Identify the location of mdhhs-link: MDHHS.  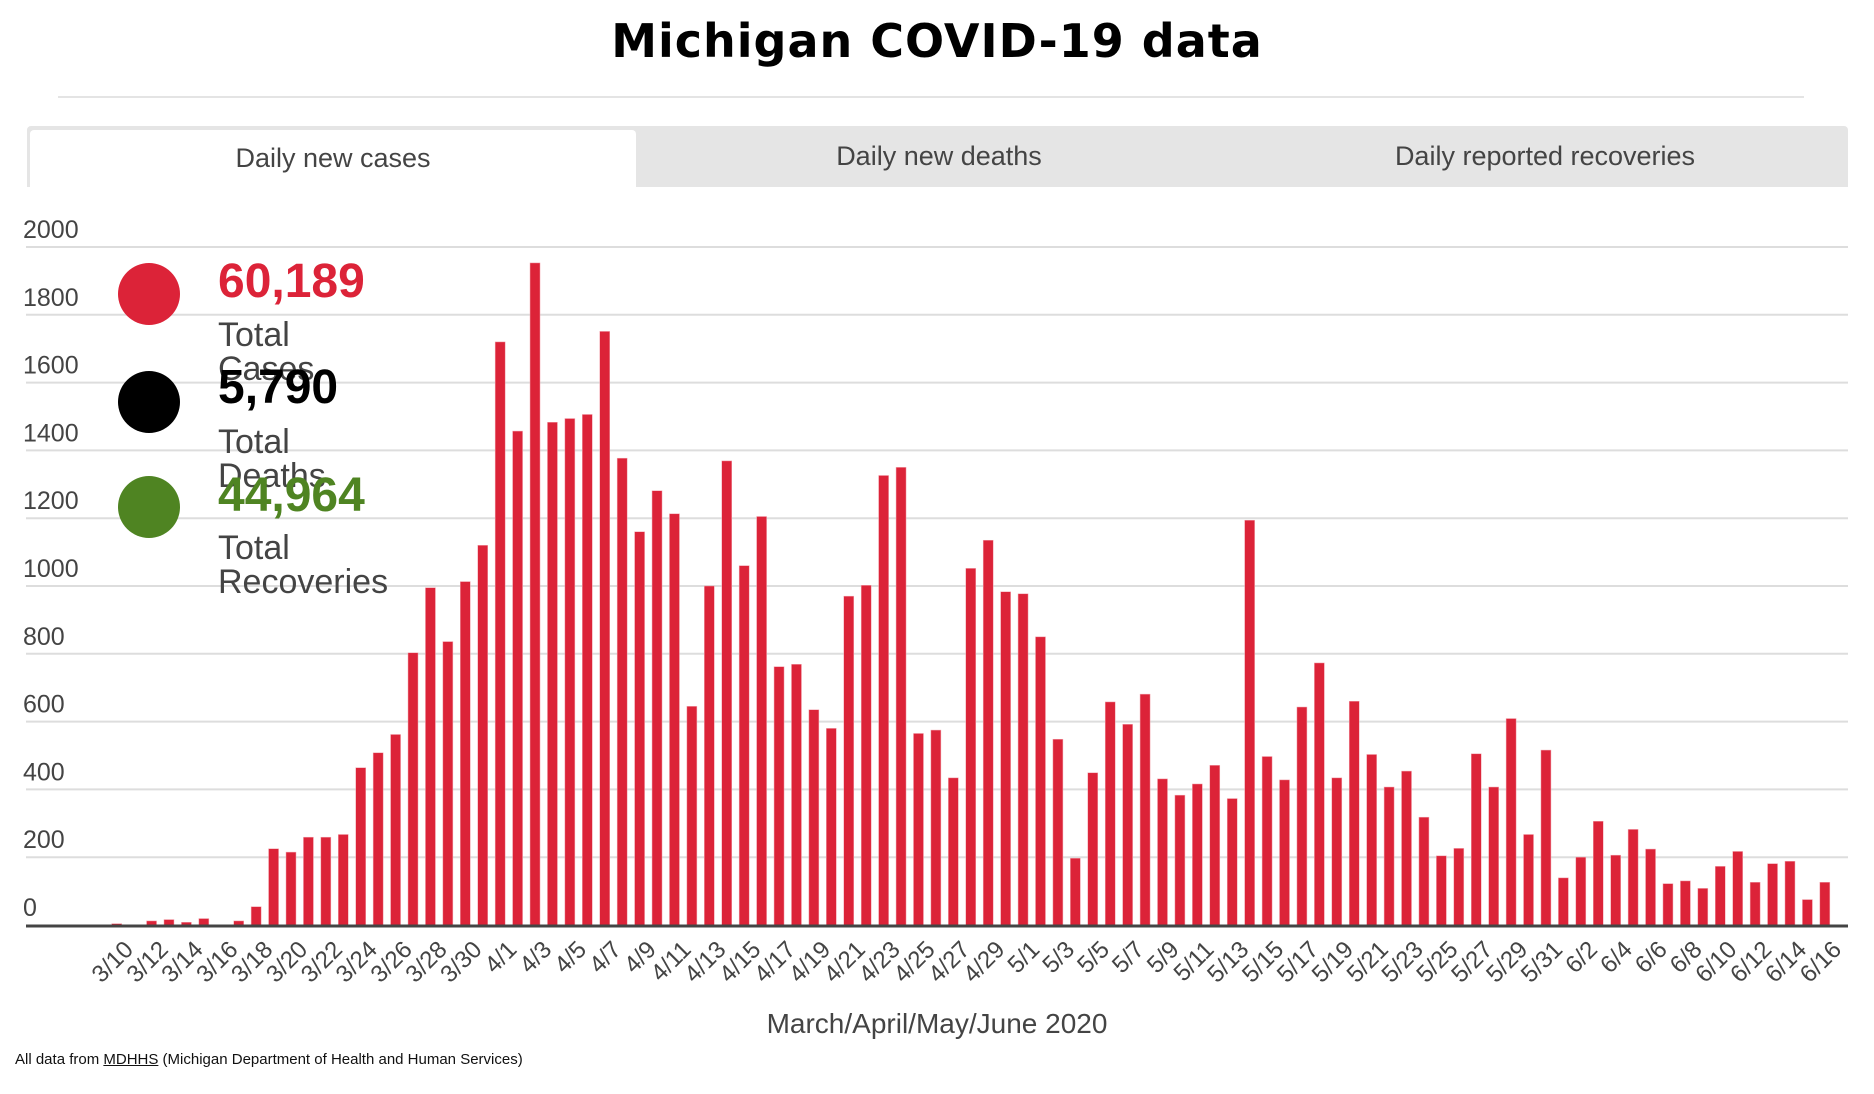
(131, 1059).